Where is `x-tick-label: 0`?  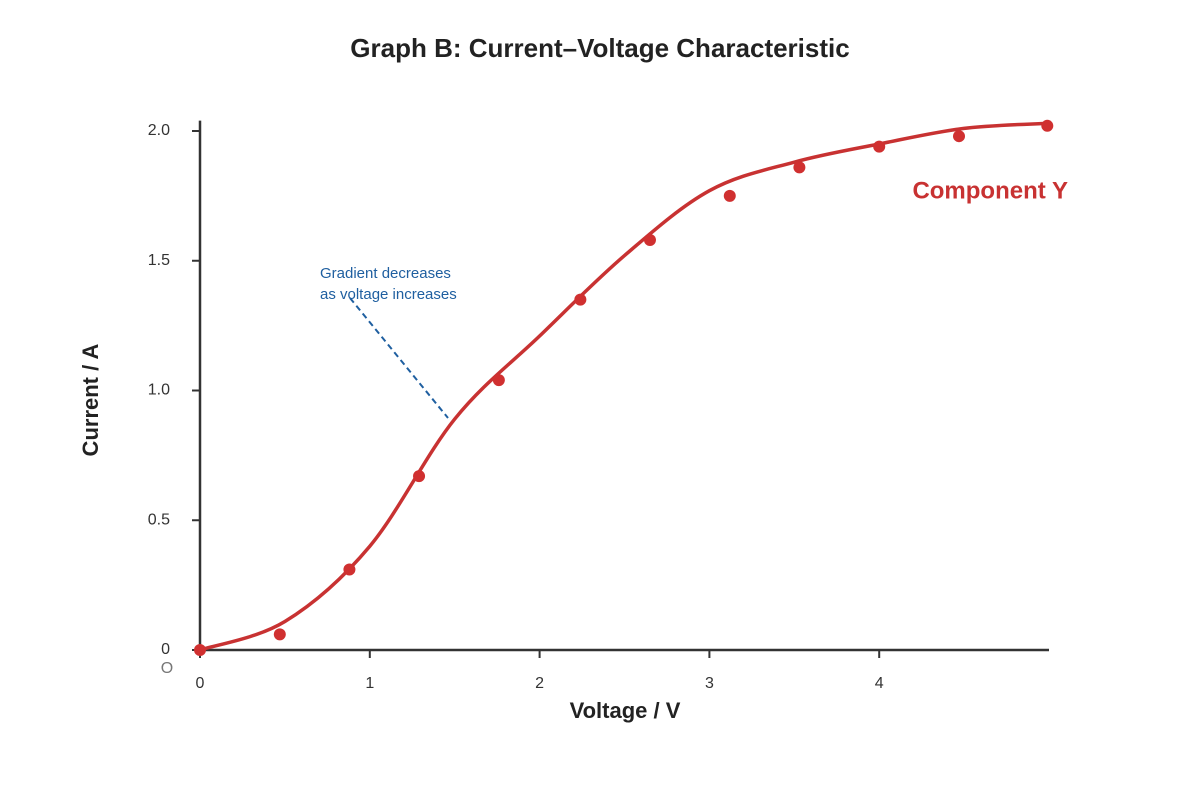
x-tick-label: 0 is located at coordinates (200, 683).